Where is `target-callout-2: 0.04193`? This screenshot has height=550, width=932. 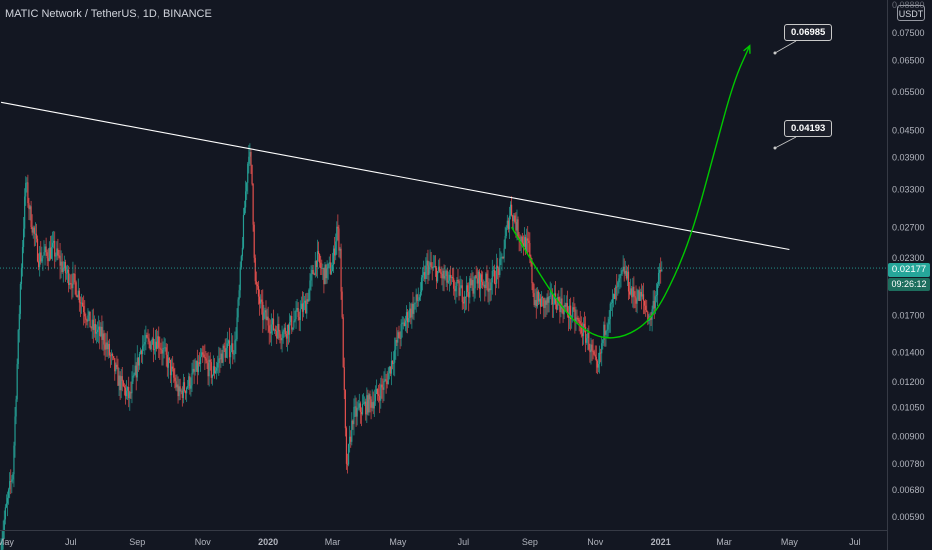 target-callout-2: 0.04193 is located at coordinates (808, 128).